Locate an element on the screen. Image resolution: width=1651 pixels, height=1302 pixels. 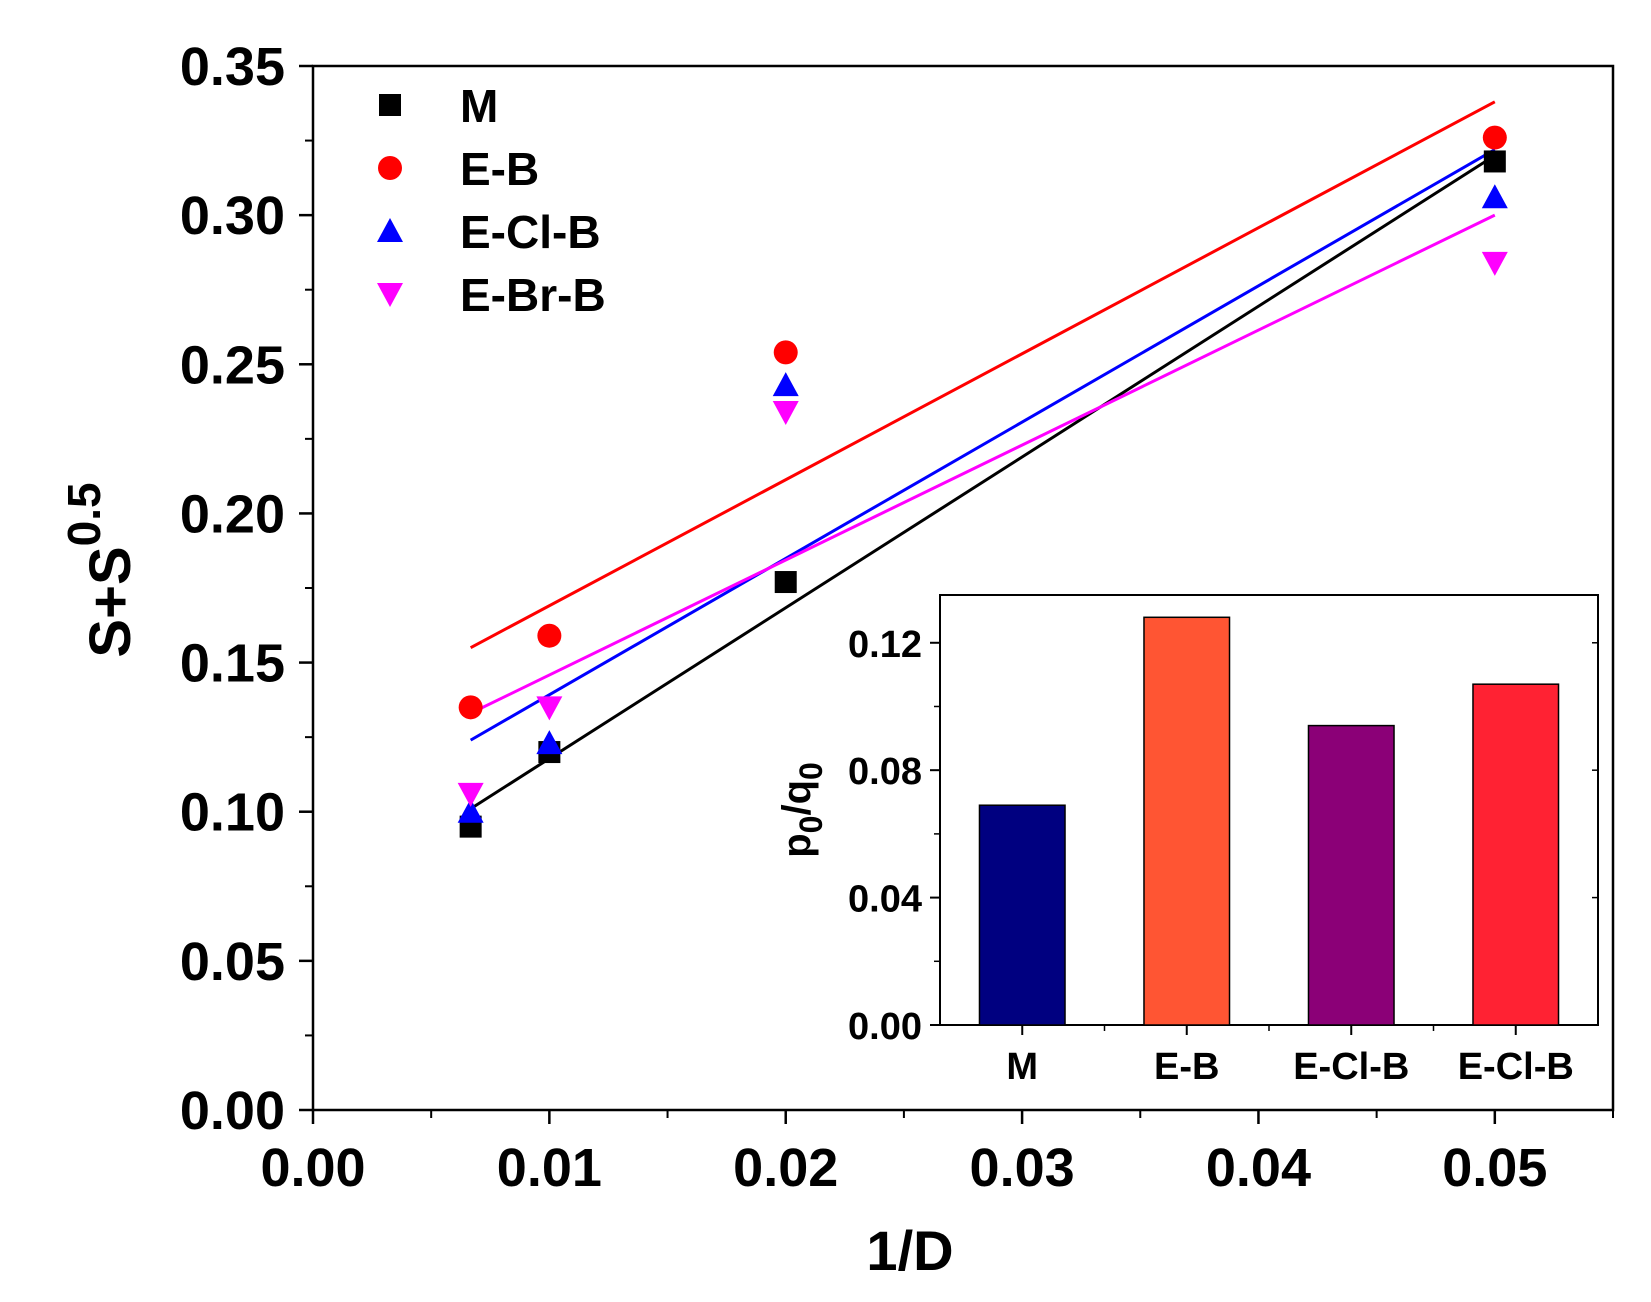
y-tick-label: 0.05 is located at coordinates (232, 962).